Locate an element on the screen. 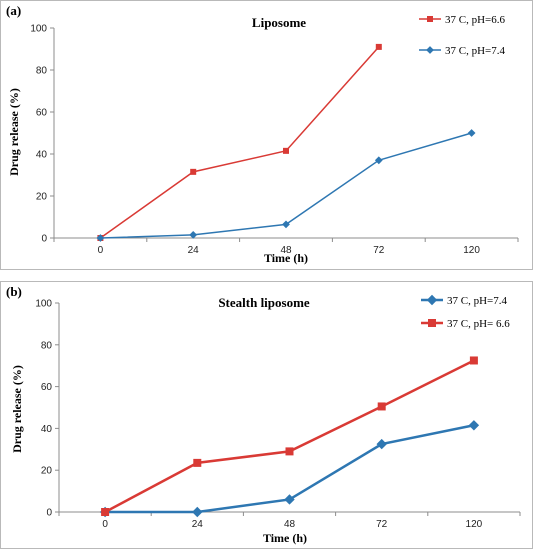  panel-label: (b) is located at coordinates (14, 291).